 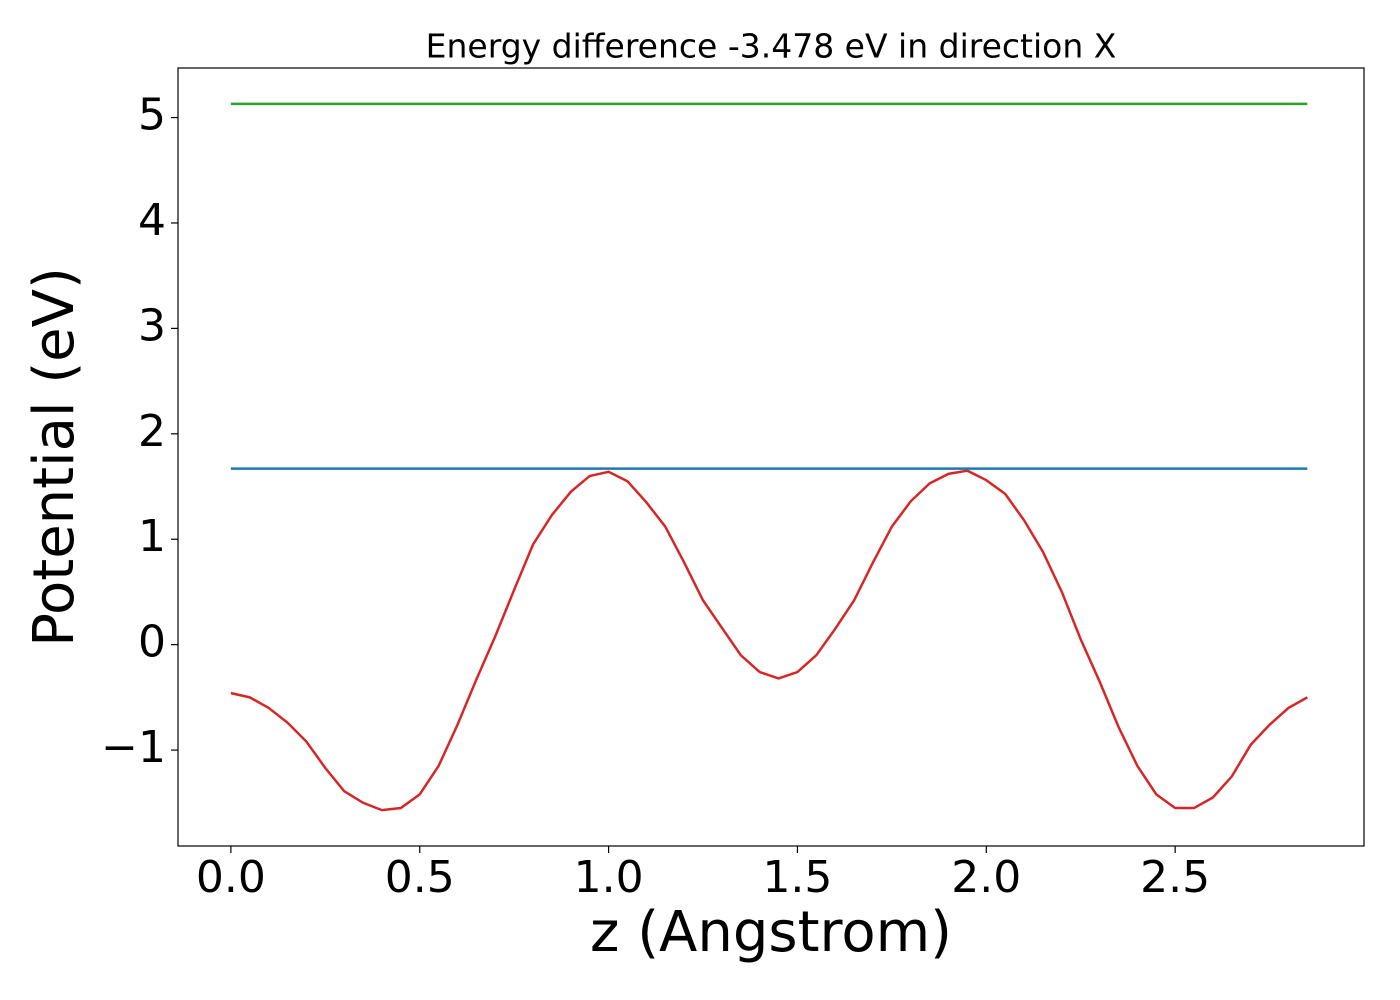 I want to click on x-tick-label: 2.0, so click(x=986, y=877).